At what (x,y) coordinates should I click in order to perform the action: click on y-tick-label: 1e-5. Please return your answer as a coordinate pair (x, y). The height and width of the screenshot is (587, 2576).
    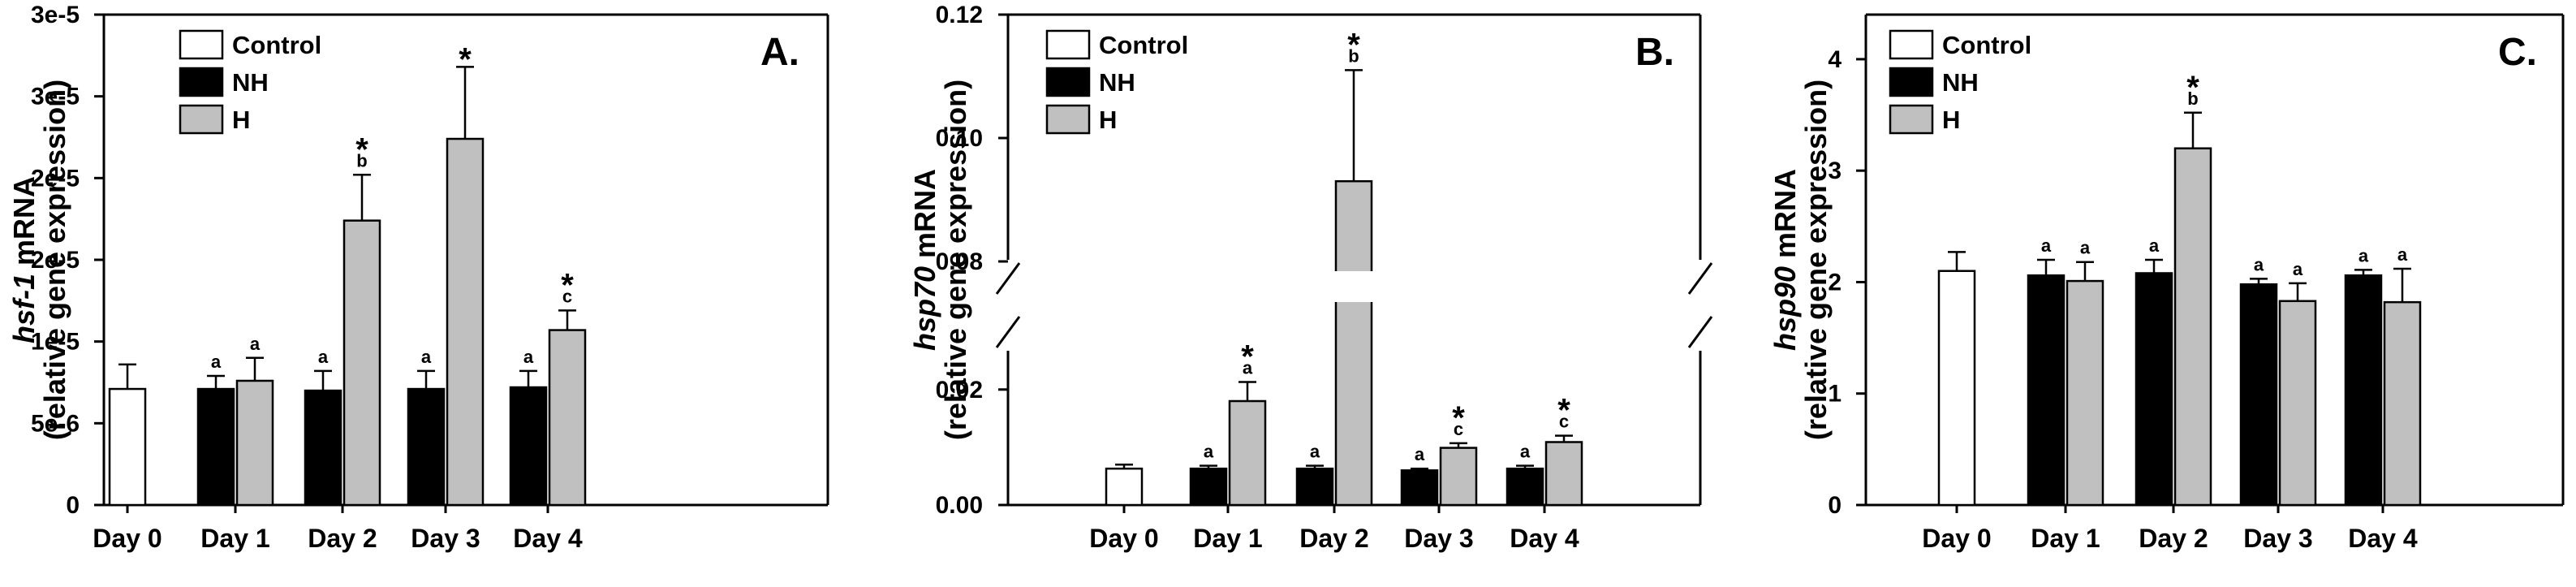
    Looking at the image, I should click on (55, 342).